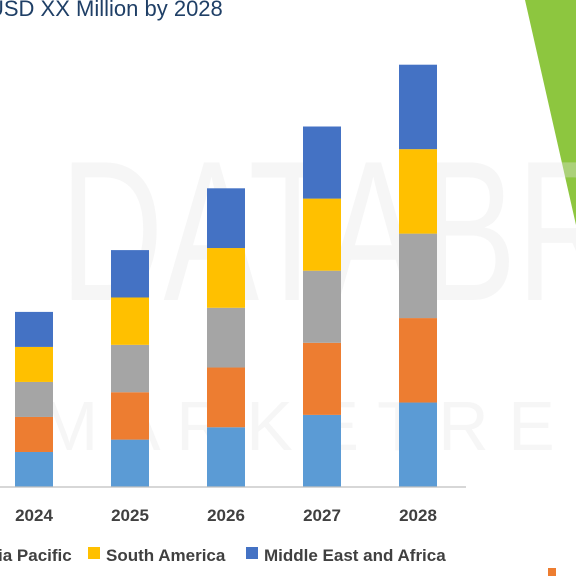 Image resolution: width=576 pixels, height=576 pixels. Describe the element at coordinates (355, 555) in the screenshot. I see `legend-label-3: Middle East and Africa` at that location.